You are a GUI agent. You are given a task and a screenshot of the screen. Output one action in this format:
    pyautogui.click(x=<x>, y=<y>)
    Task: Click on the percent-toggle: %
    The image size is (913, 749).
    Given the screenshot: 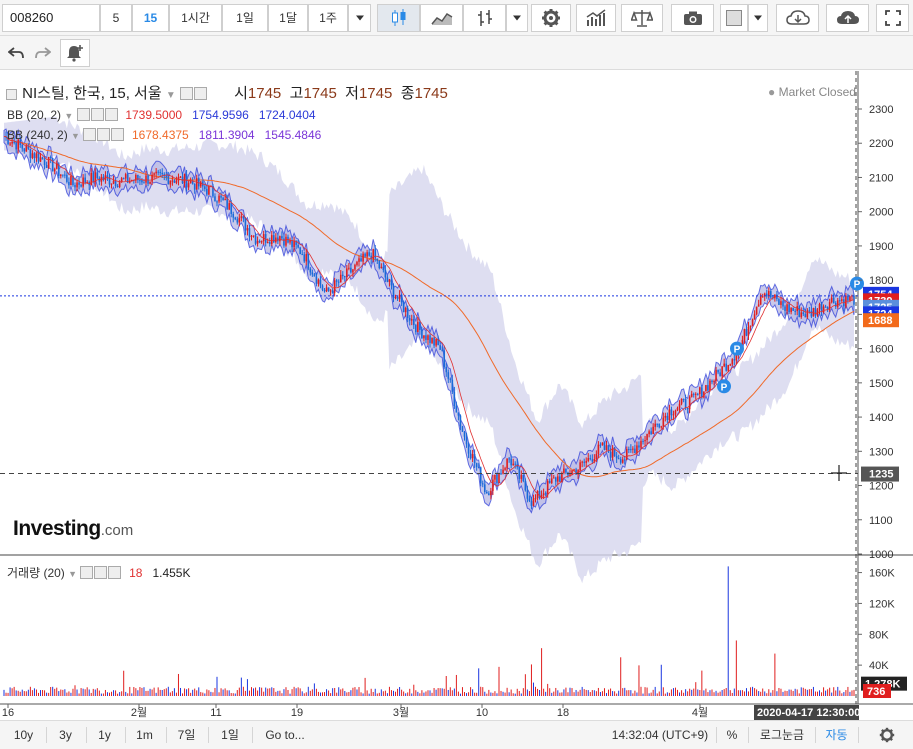 What is the action you would take?
    pyautogui.click(x=732, y=735)
    